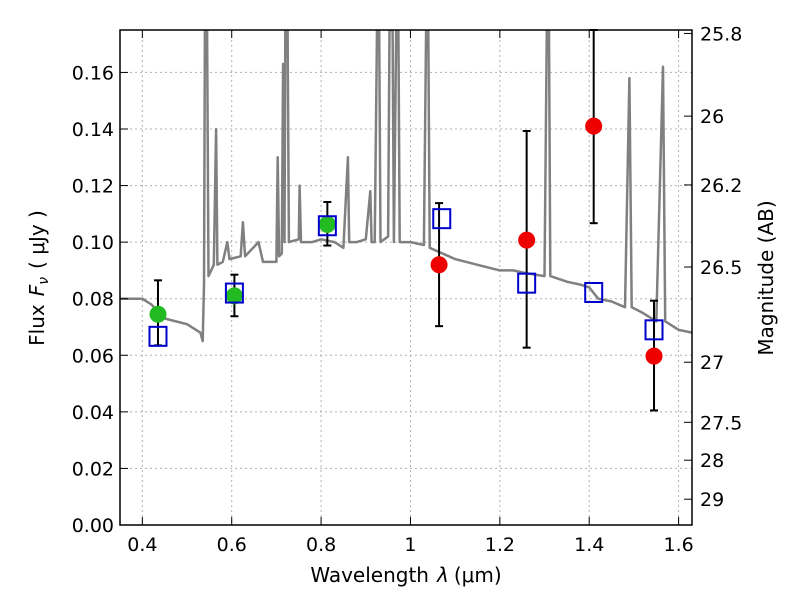 This screenshot has height=600, width=800. Describe the element at coordinates (712, 500) in the screenshot. I see `y2-tick-label: 29` at that location.